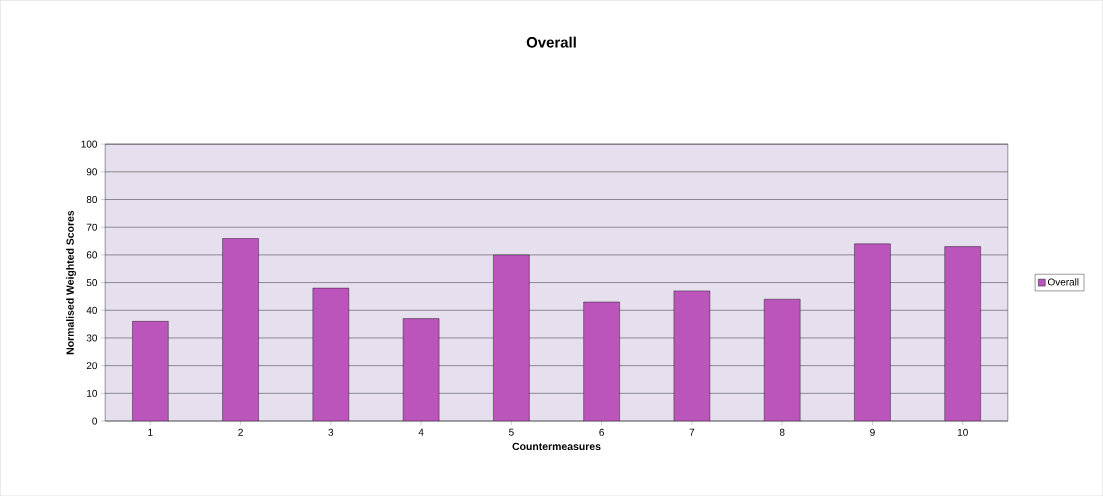 The width and height of the screenshot is (1103, 496). What do you see at coordinates (1063, 282) in the screenshot?
I see `legend-label: Overall` at bounding box center [1063, 282].